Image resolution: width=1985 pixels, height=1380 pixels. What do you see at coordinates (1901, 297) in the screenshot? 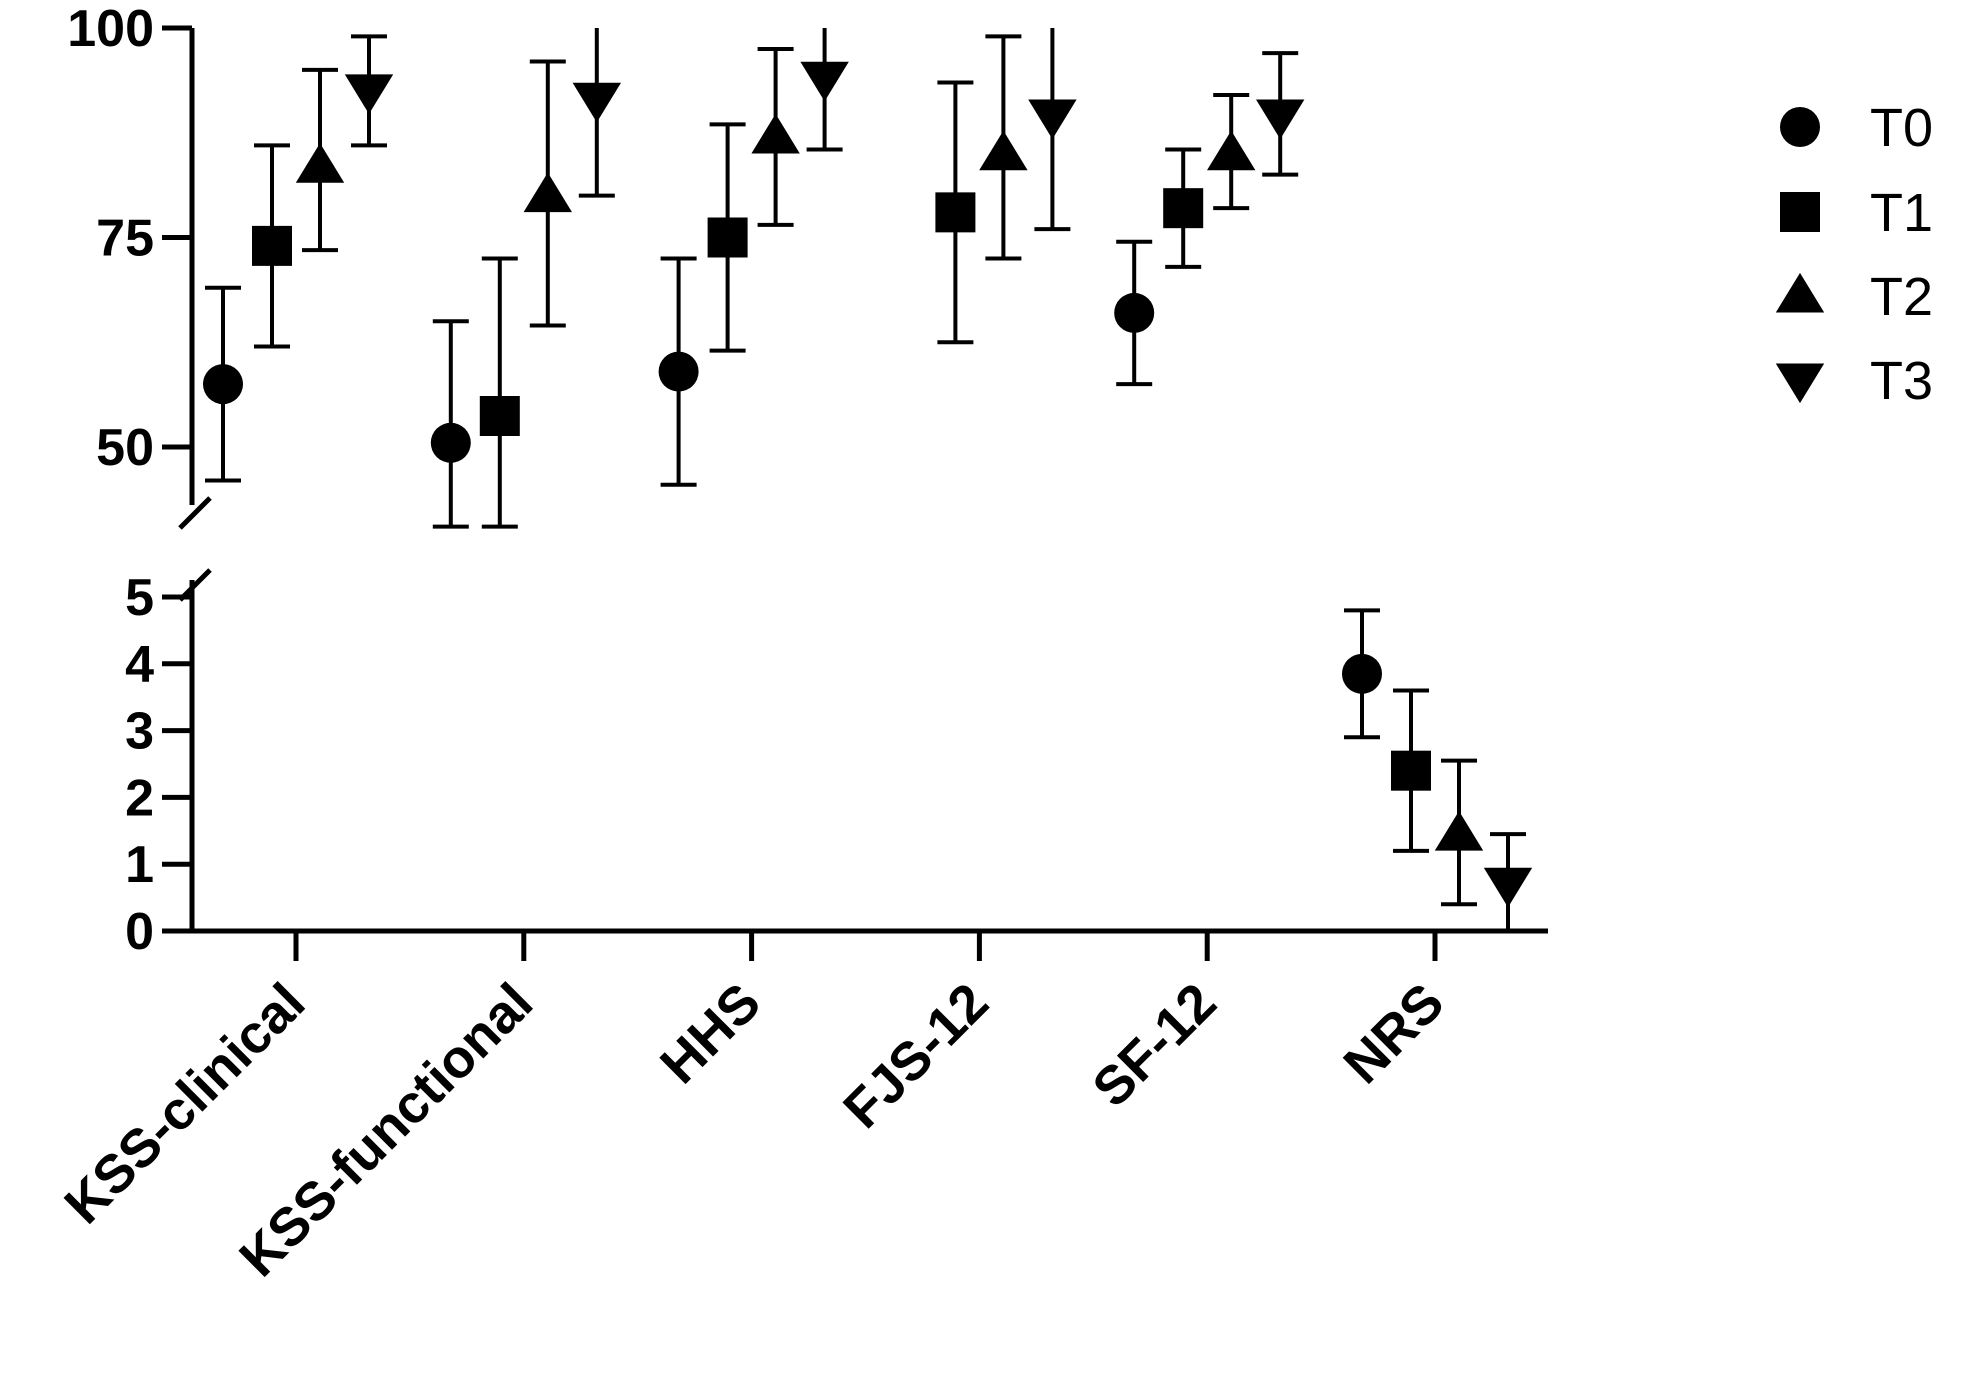
I see `legend-label: T2` at bounding box center [1901, 297].